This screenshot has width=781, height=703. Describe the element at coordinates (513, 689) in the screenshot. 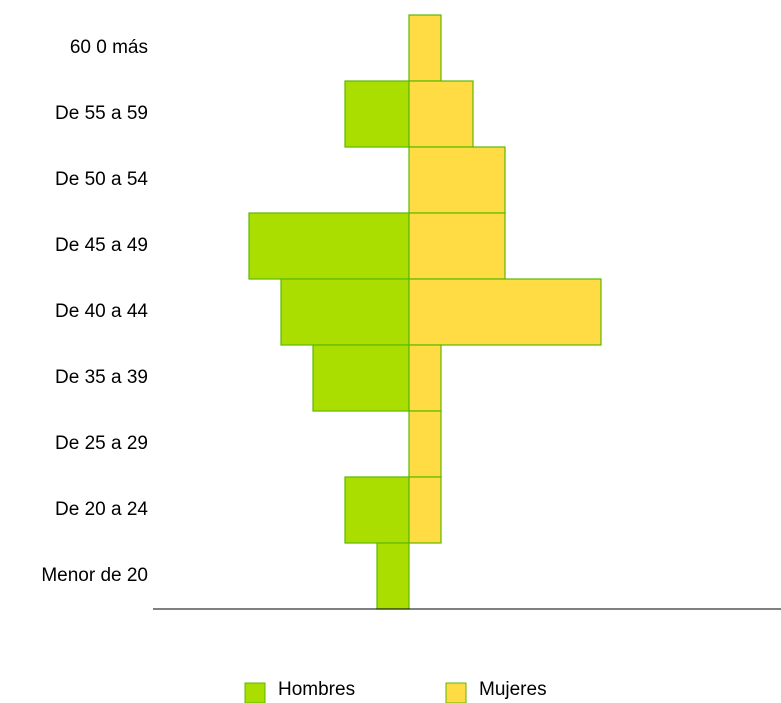

I see `legend-label: Mujeres` at that location.